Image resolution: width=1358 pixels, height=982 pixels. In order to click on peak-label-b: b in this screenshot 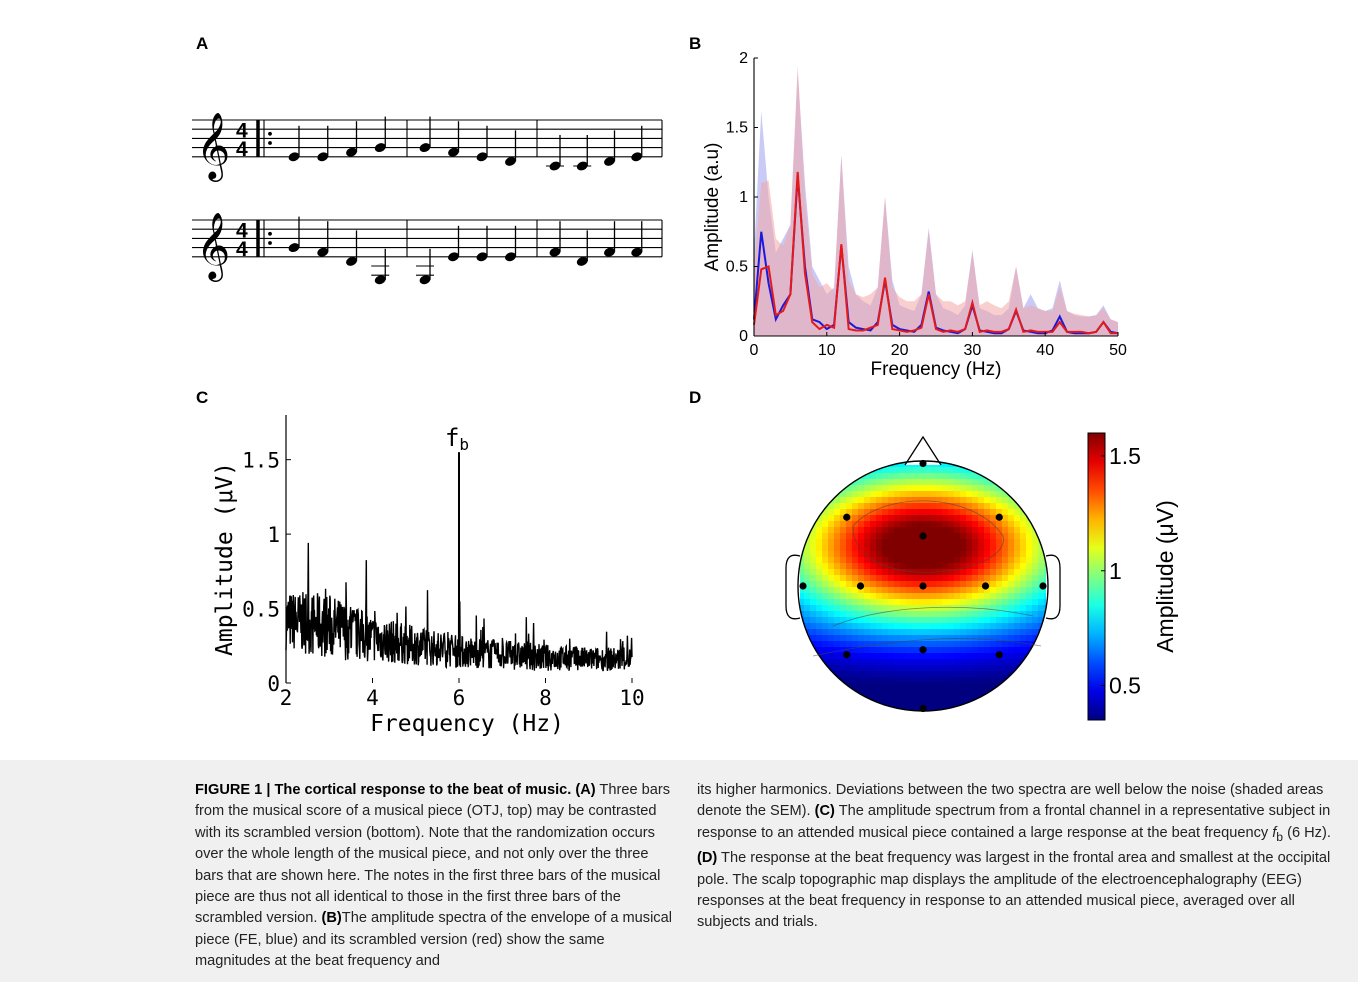, I will do `click(464, 444)`.